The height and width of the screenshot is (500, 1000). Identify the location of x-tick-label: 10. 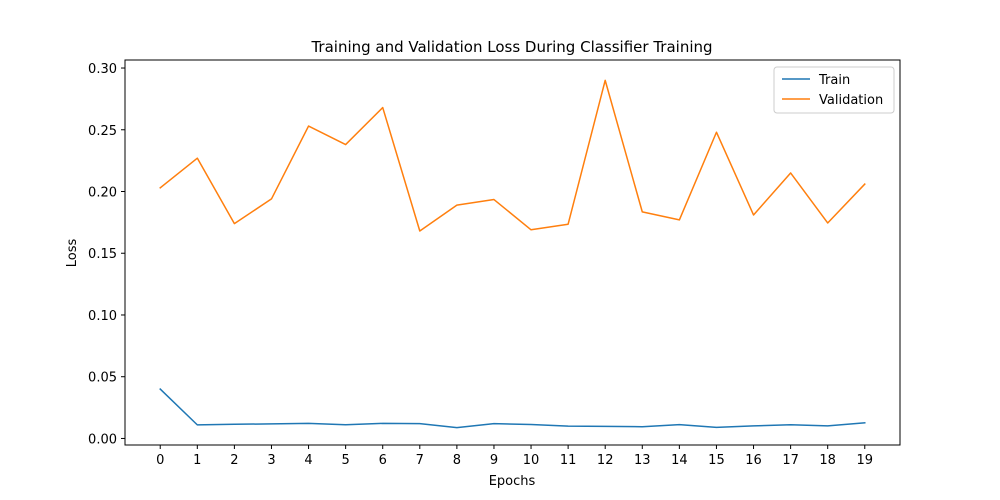
(531, 460).